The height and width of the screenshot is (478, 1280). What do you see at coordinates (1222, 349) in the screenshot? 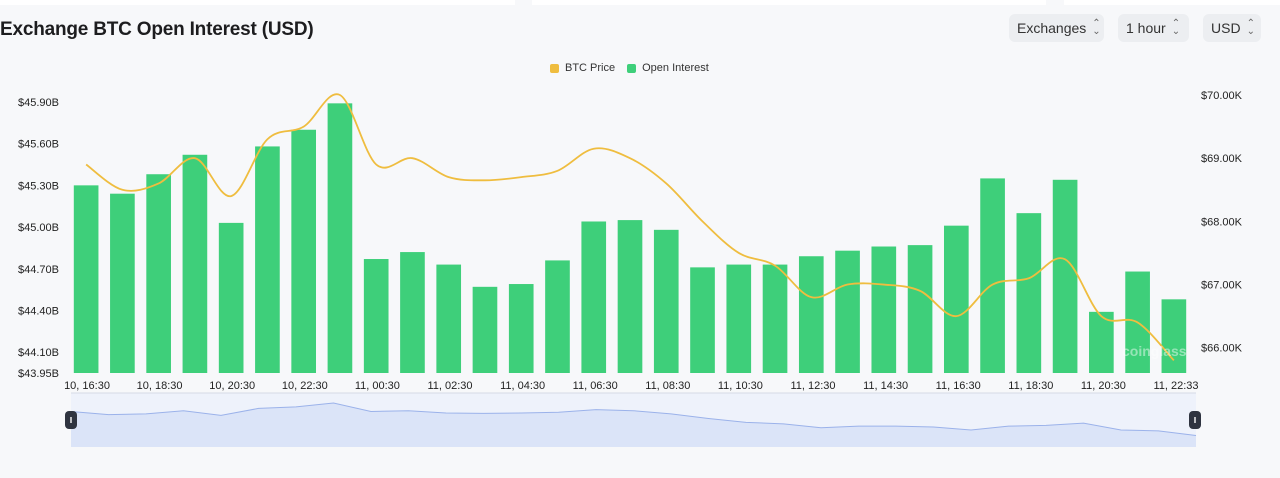
I see `right-axis-tick-label: $66.00K` at bounding box center [1222, 349].